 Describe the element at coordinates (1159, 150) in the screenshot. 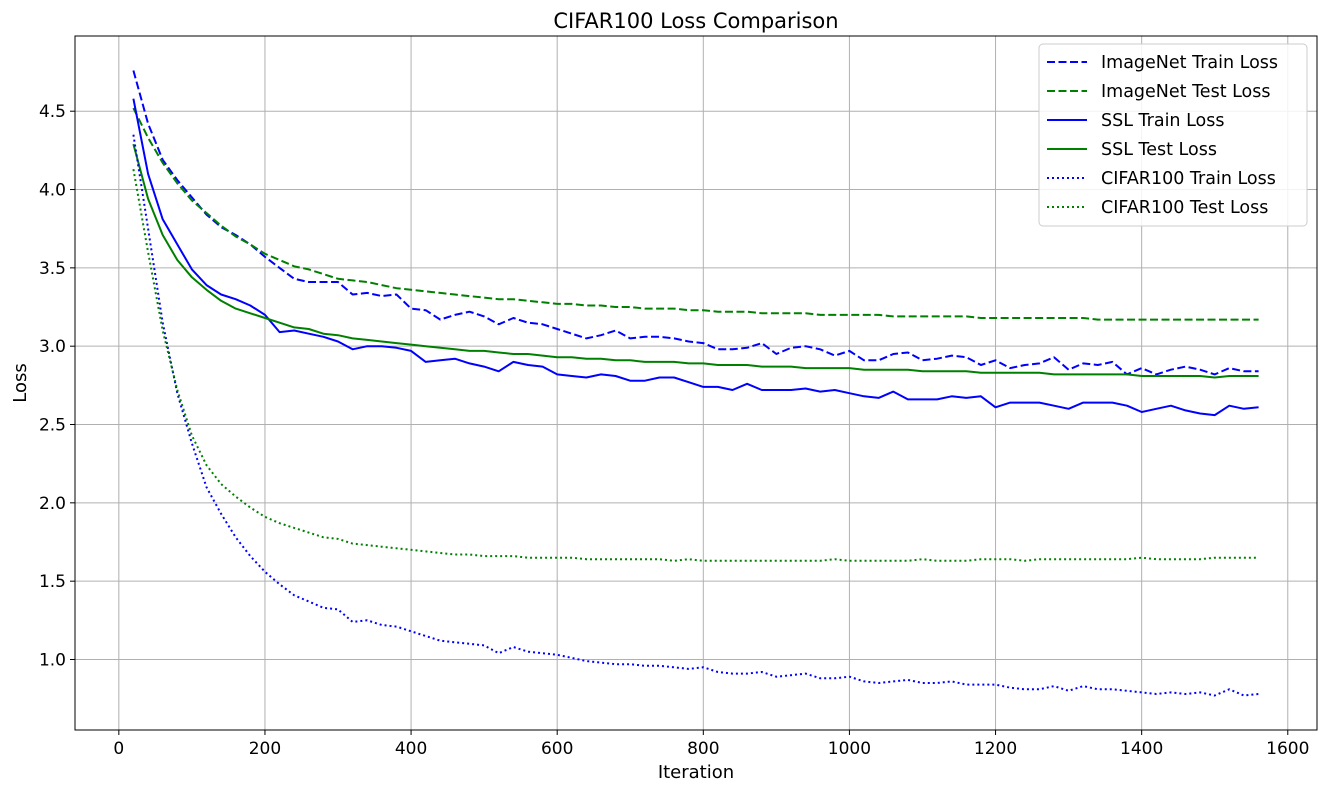

I see `legend-label: SSL Test Loss` at that location.